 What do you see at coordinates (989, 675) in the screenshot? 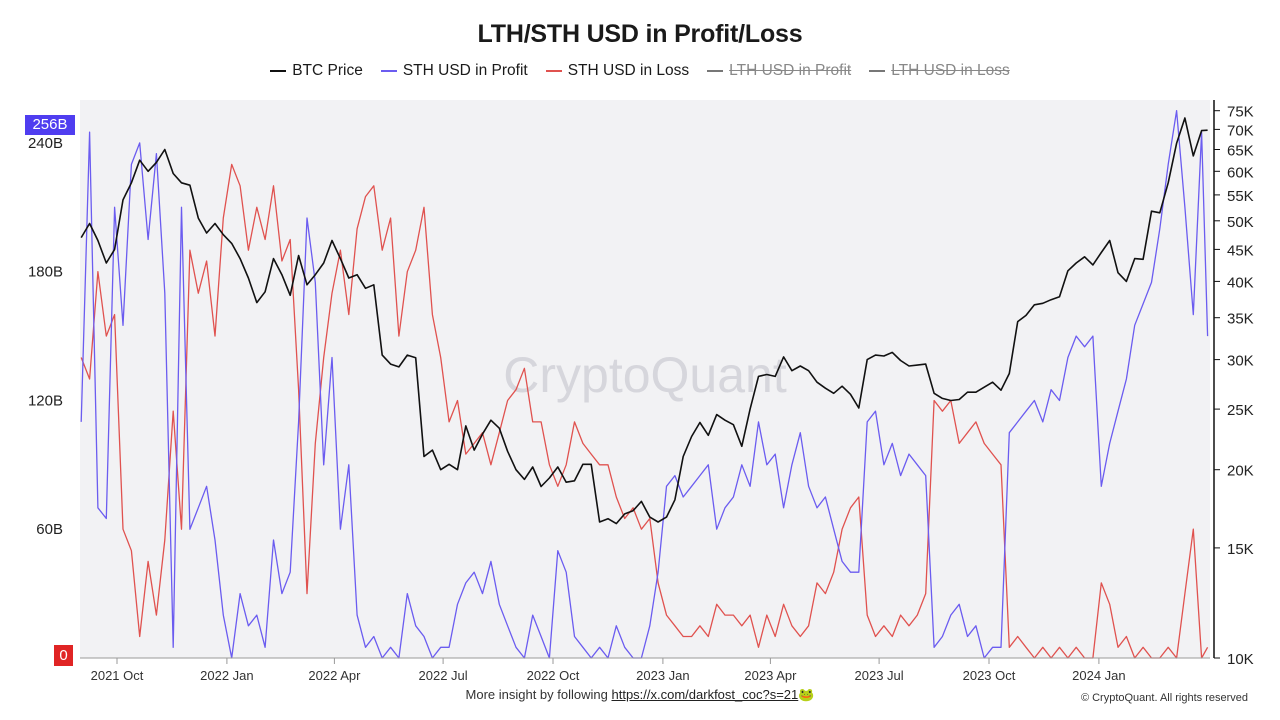
I see `x-axis-tick-label: 2023 Oct` at bounding box center [989, 675].